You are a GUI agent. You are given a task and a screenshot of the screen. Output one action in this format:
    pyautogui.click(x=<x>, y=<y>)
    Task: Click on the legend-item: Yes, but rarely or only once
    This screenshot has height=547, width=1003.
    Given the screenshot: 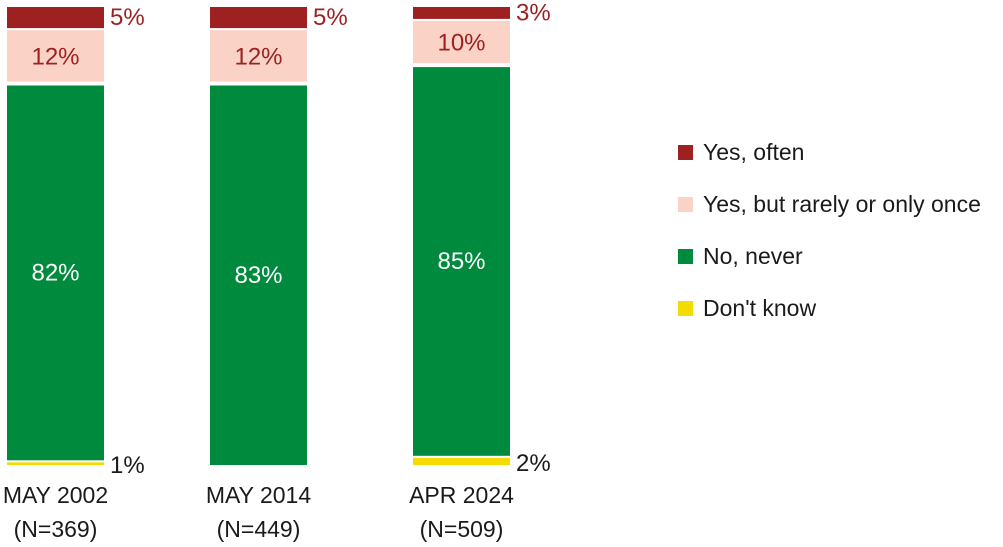 What is the action you would take?
    pyautogui.click(x=829, y=204)
    